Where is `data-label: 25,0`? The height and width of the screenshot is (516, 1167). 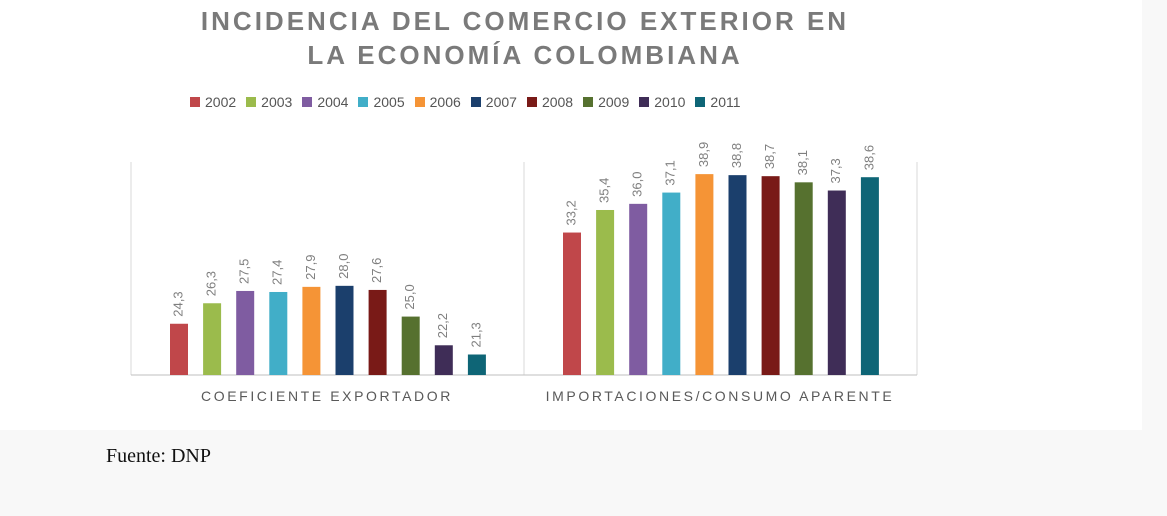 data-label: 25,0 is located at coordinates (409, 296).